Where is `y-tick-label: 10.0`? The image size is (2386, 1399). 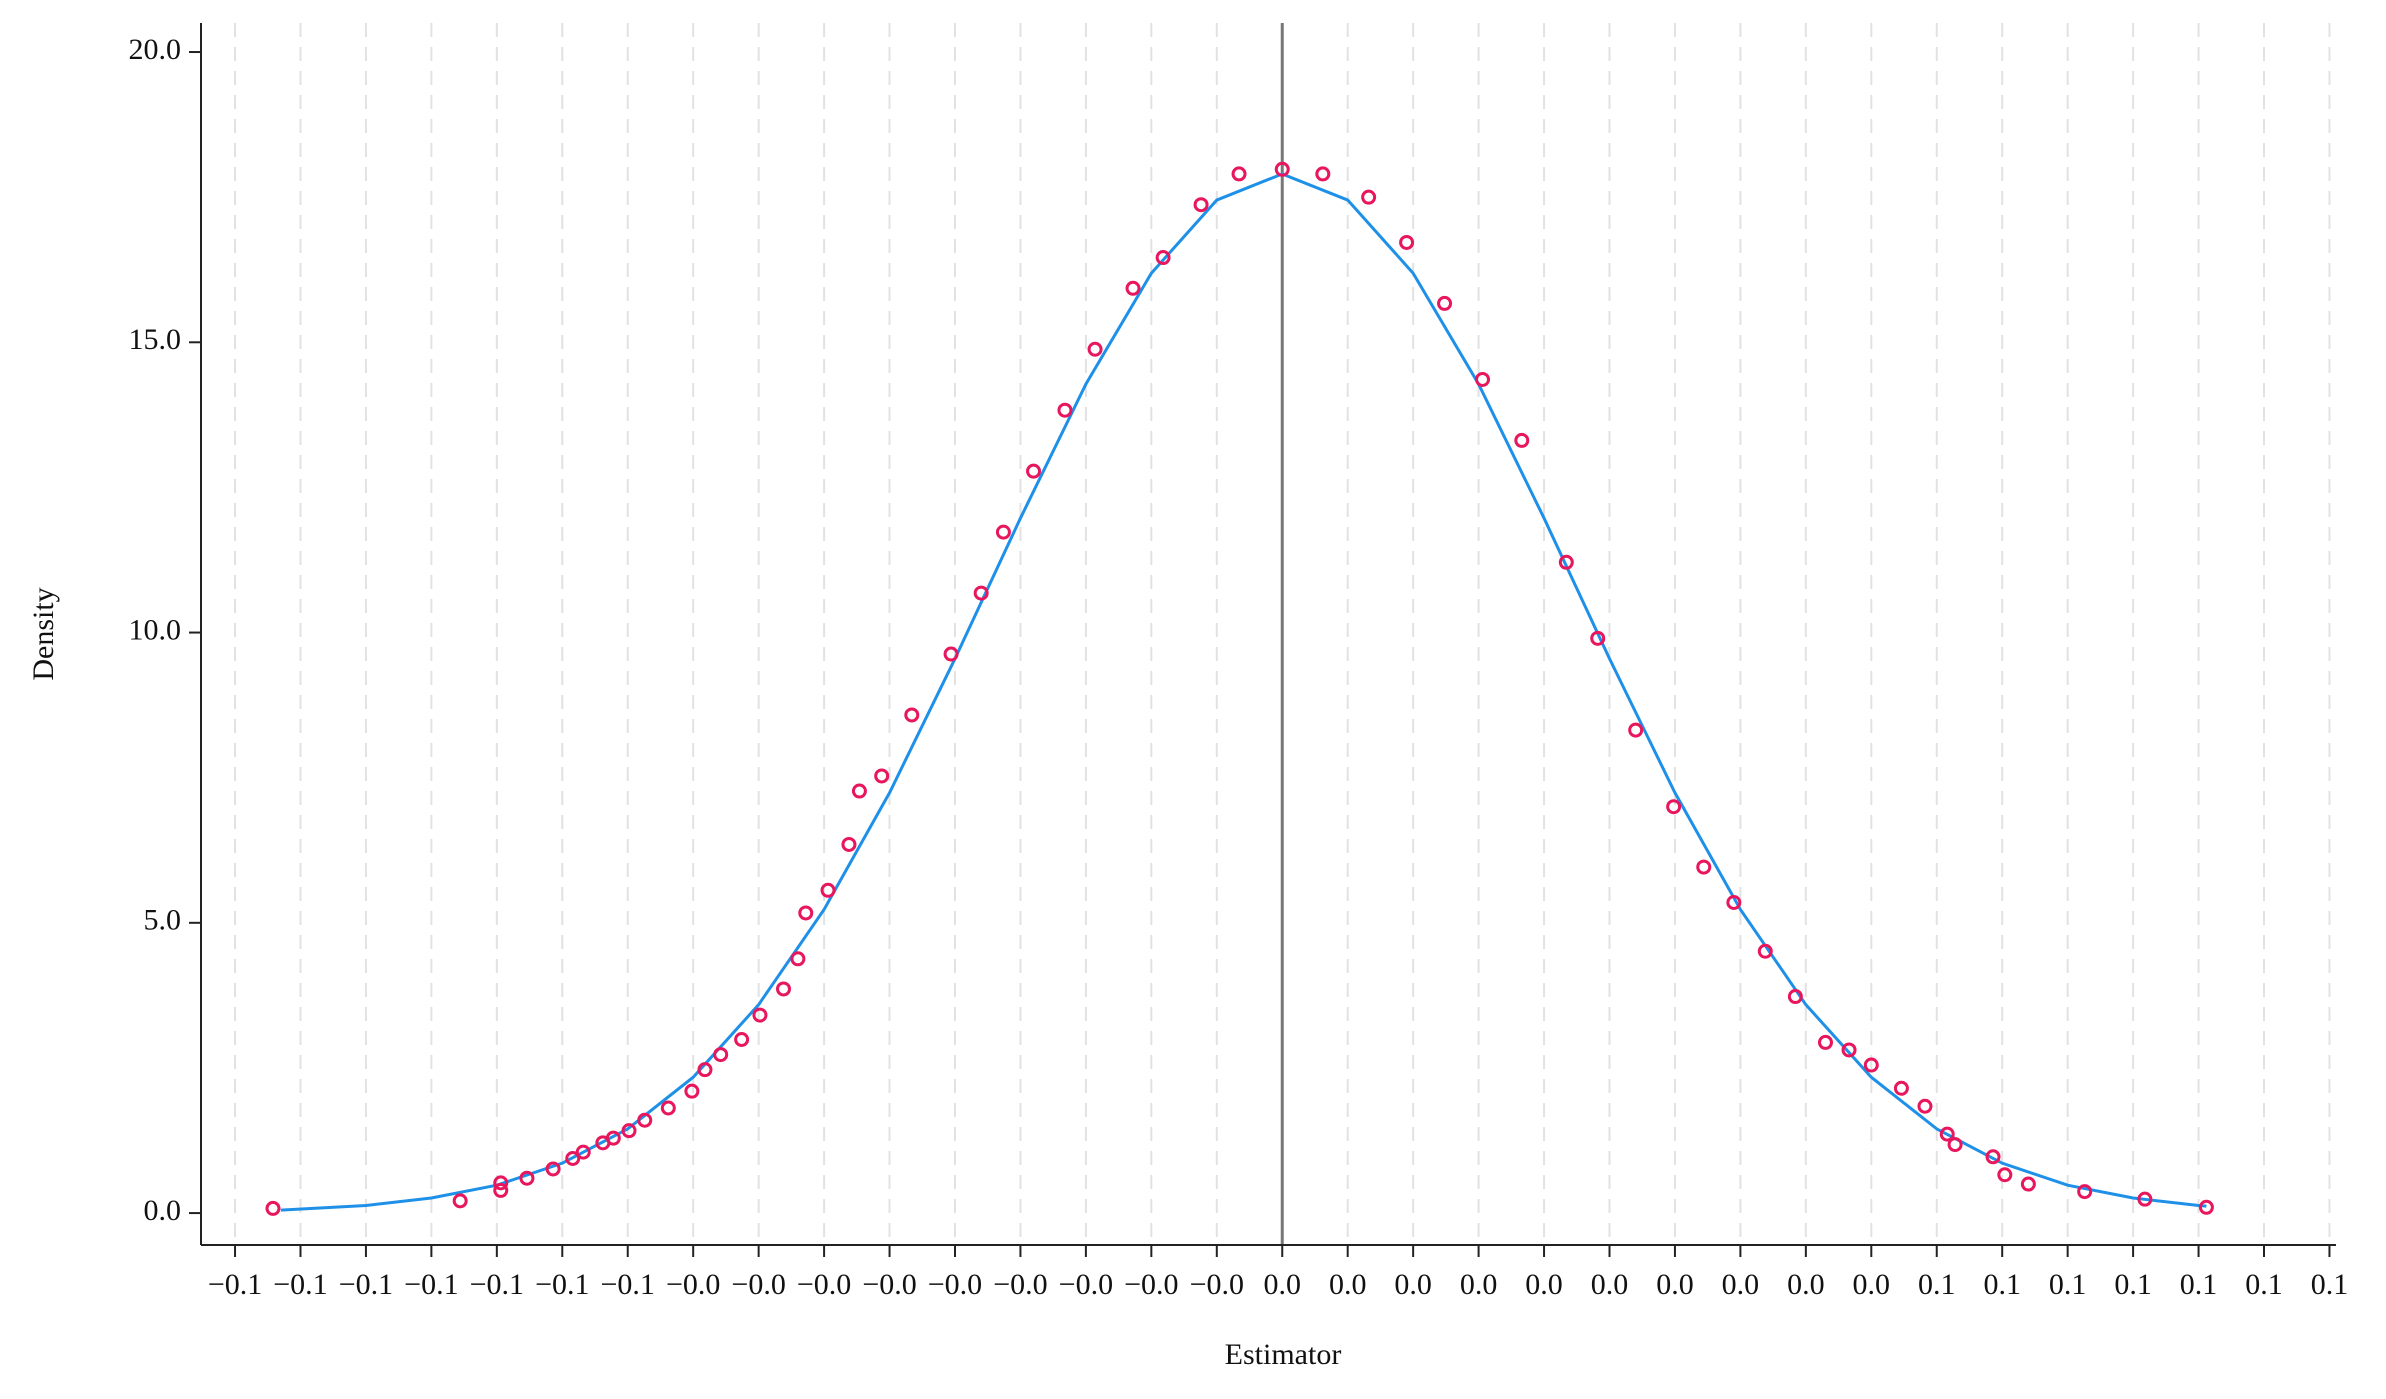 y-tick-label: 10.0 is located at coordinates (155, 629).